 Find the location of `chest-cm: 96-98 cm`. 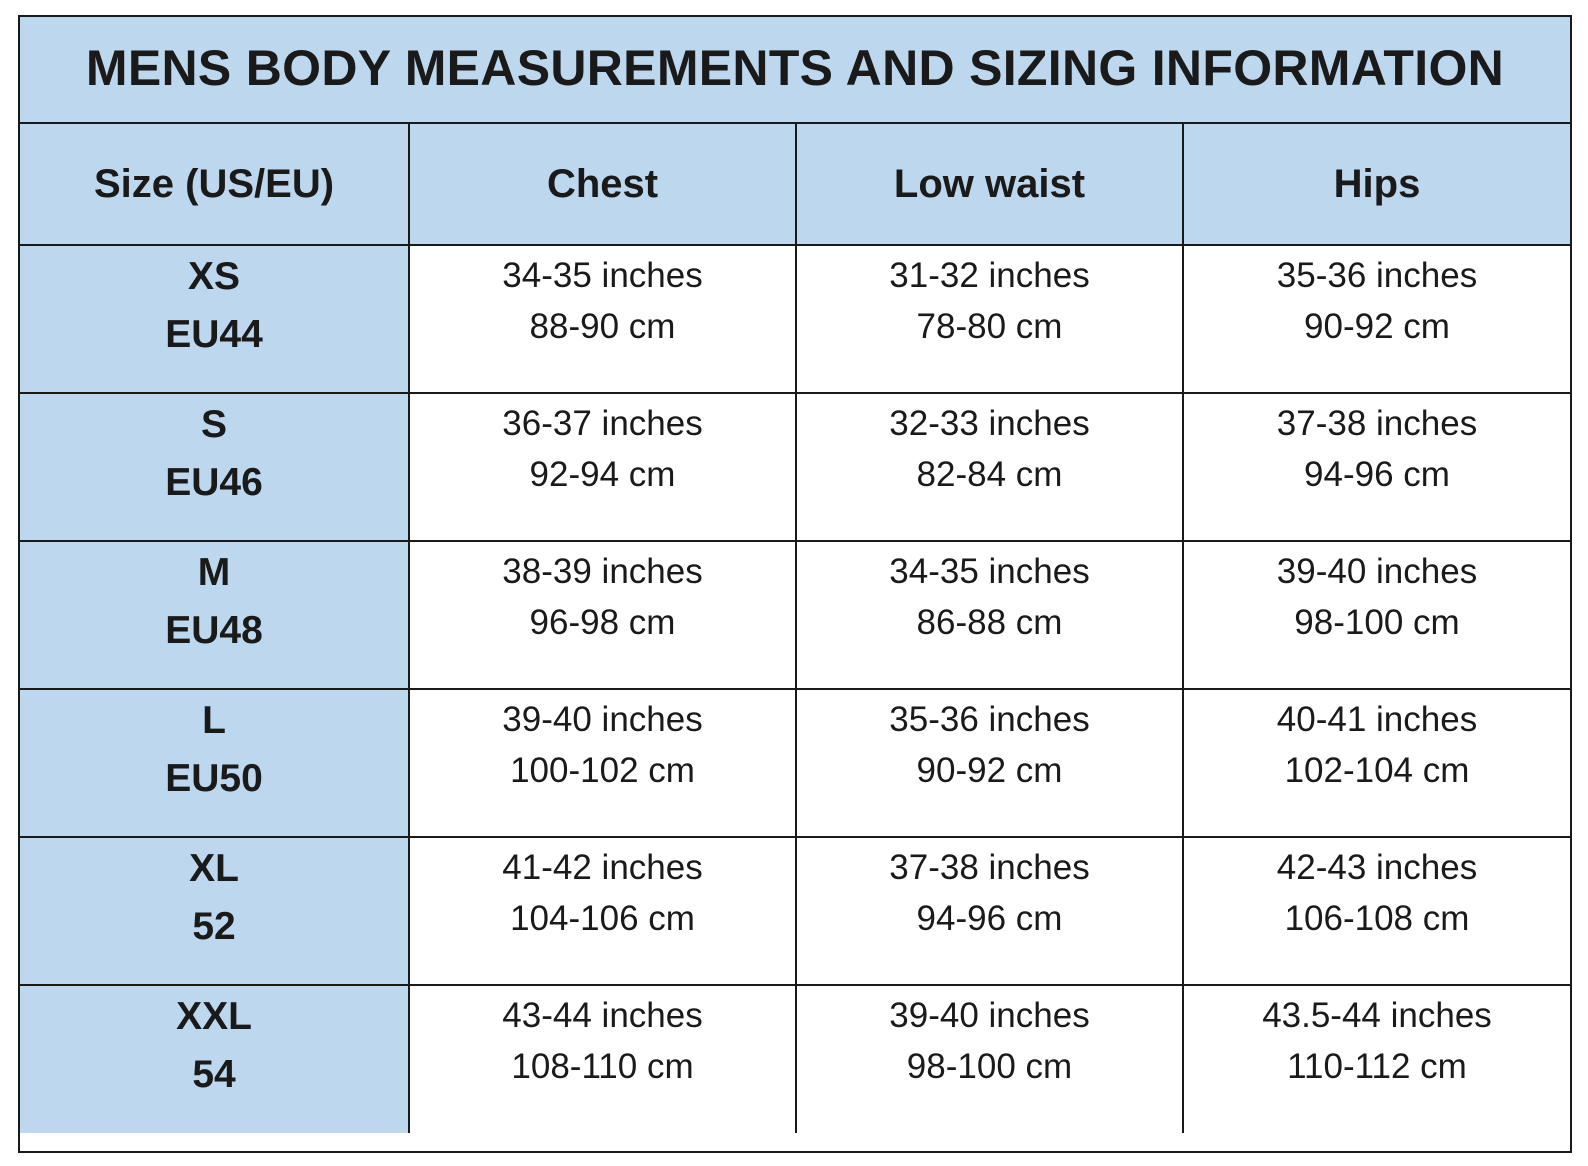

chest-cm: 96-98 cm is located at coordinates (602, 622).